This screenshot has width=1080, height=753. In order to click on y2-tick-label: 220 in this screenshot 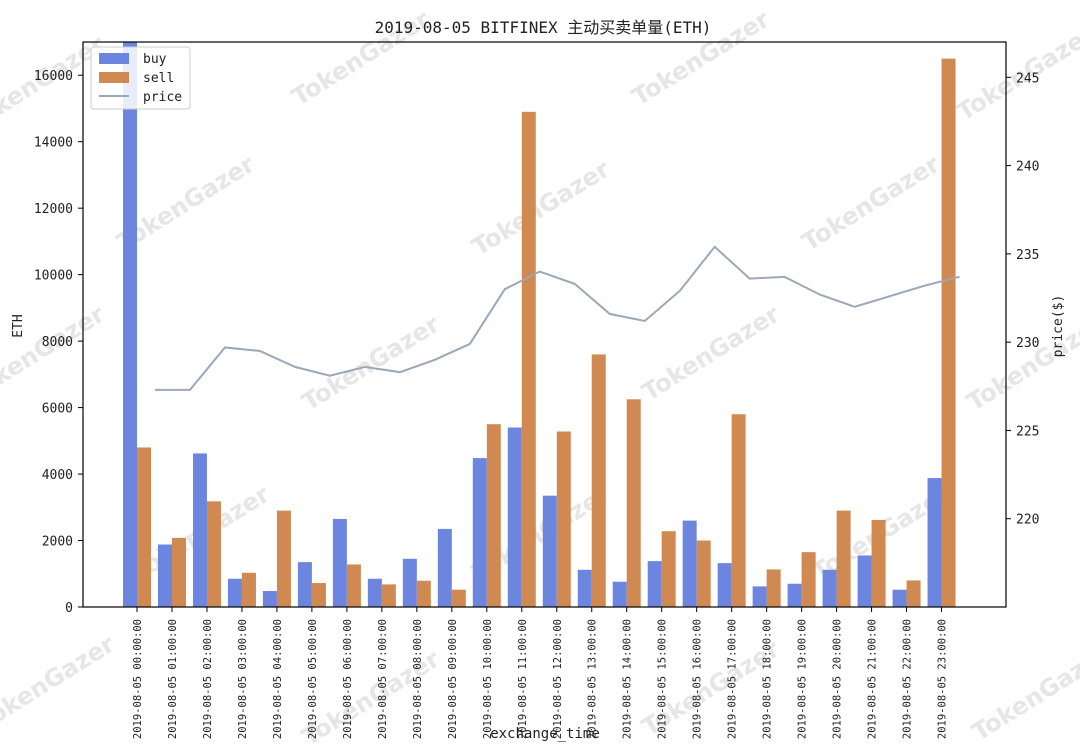, I will do `click(1027, 520)`.